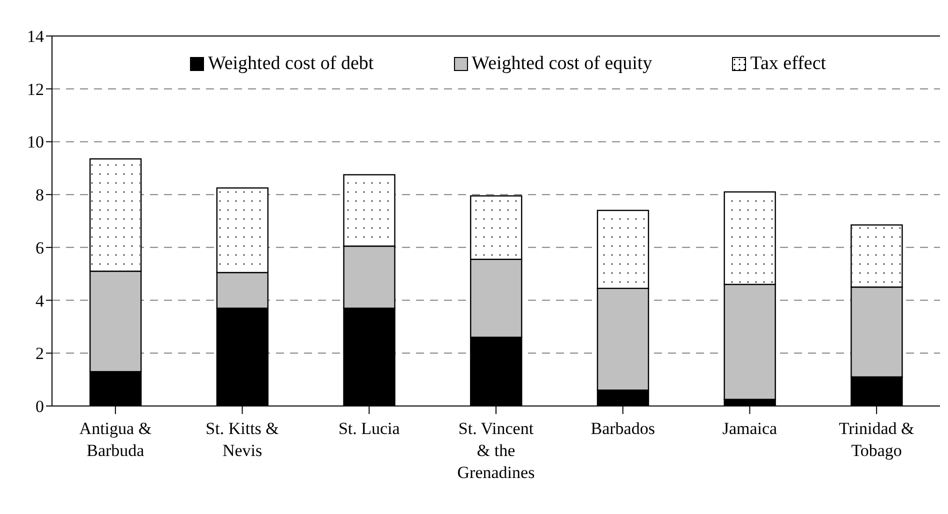 The height and width of the screenshot is (514, 948). Describe the element at coordinates (40, 248) in the screenshot. I see `y-tick-label: 6` at that location.